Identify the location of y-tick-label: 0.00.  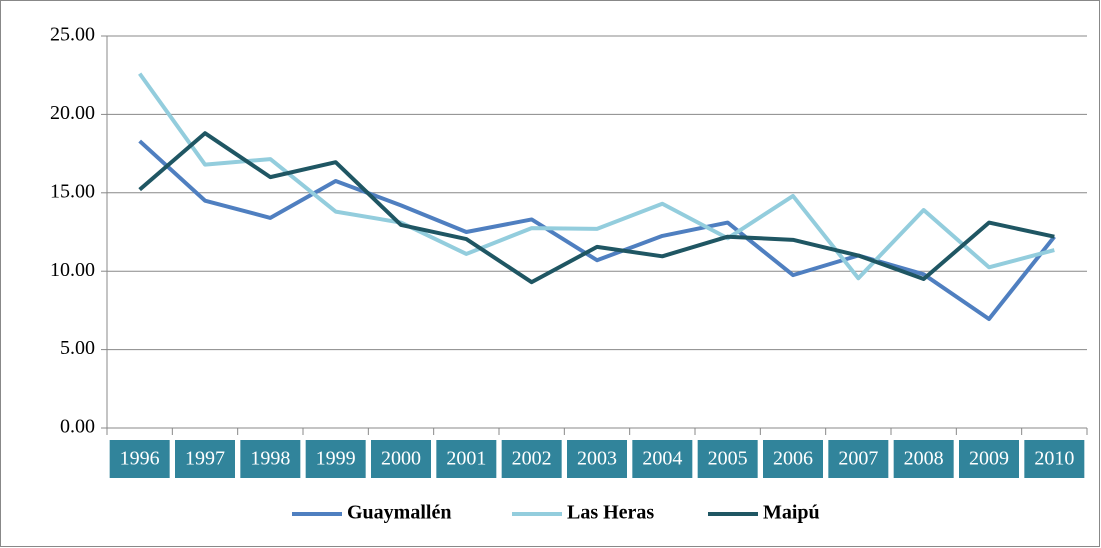
(77, 427).